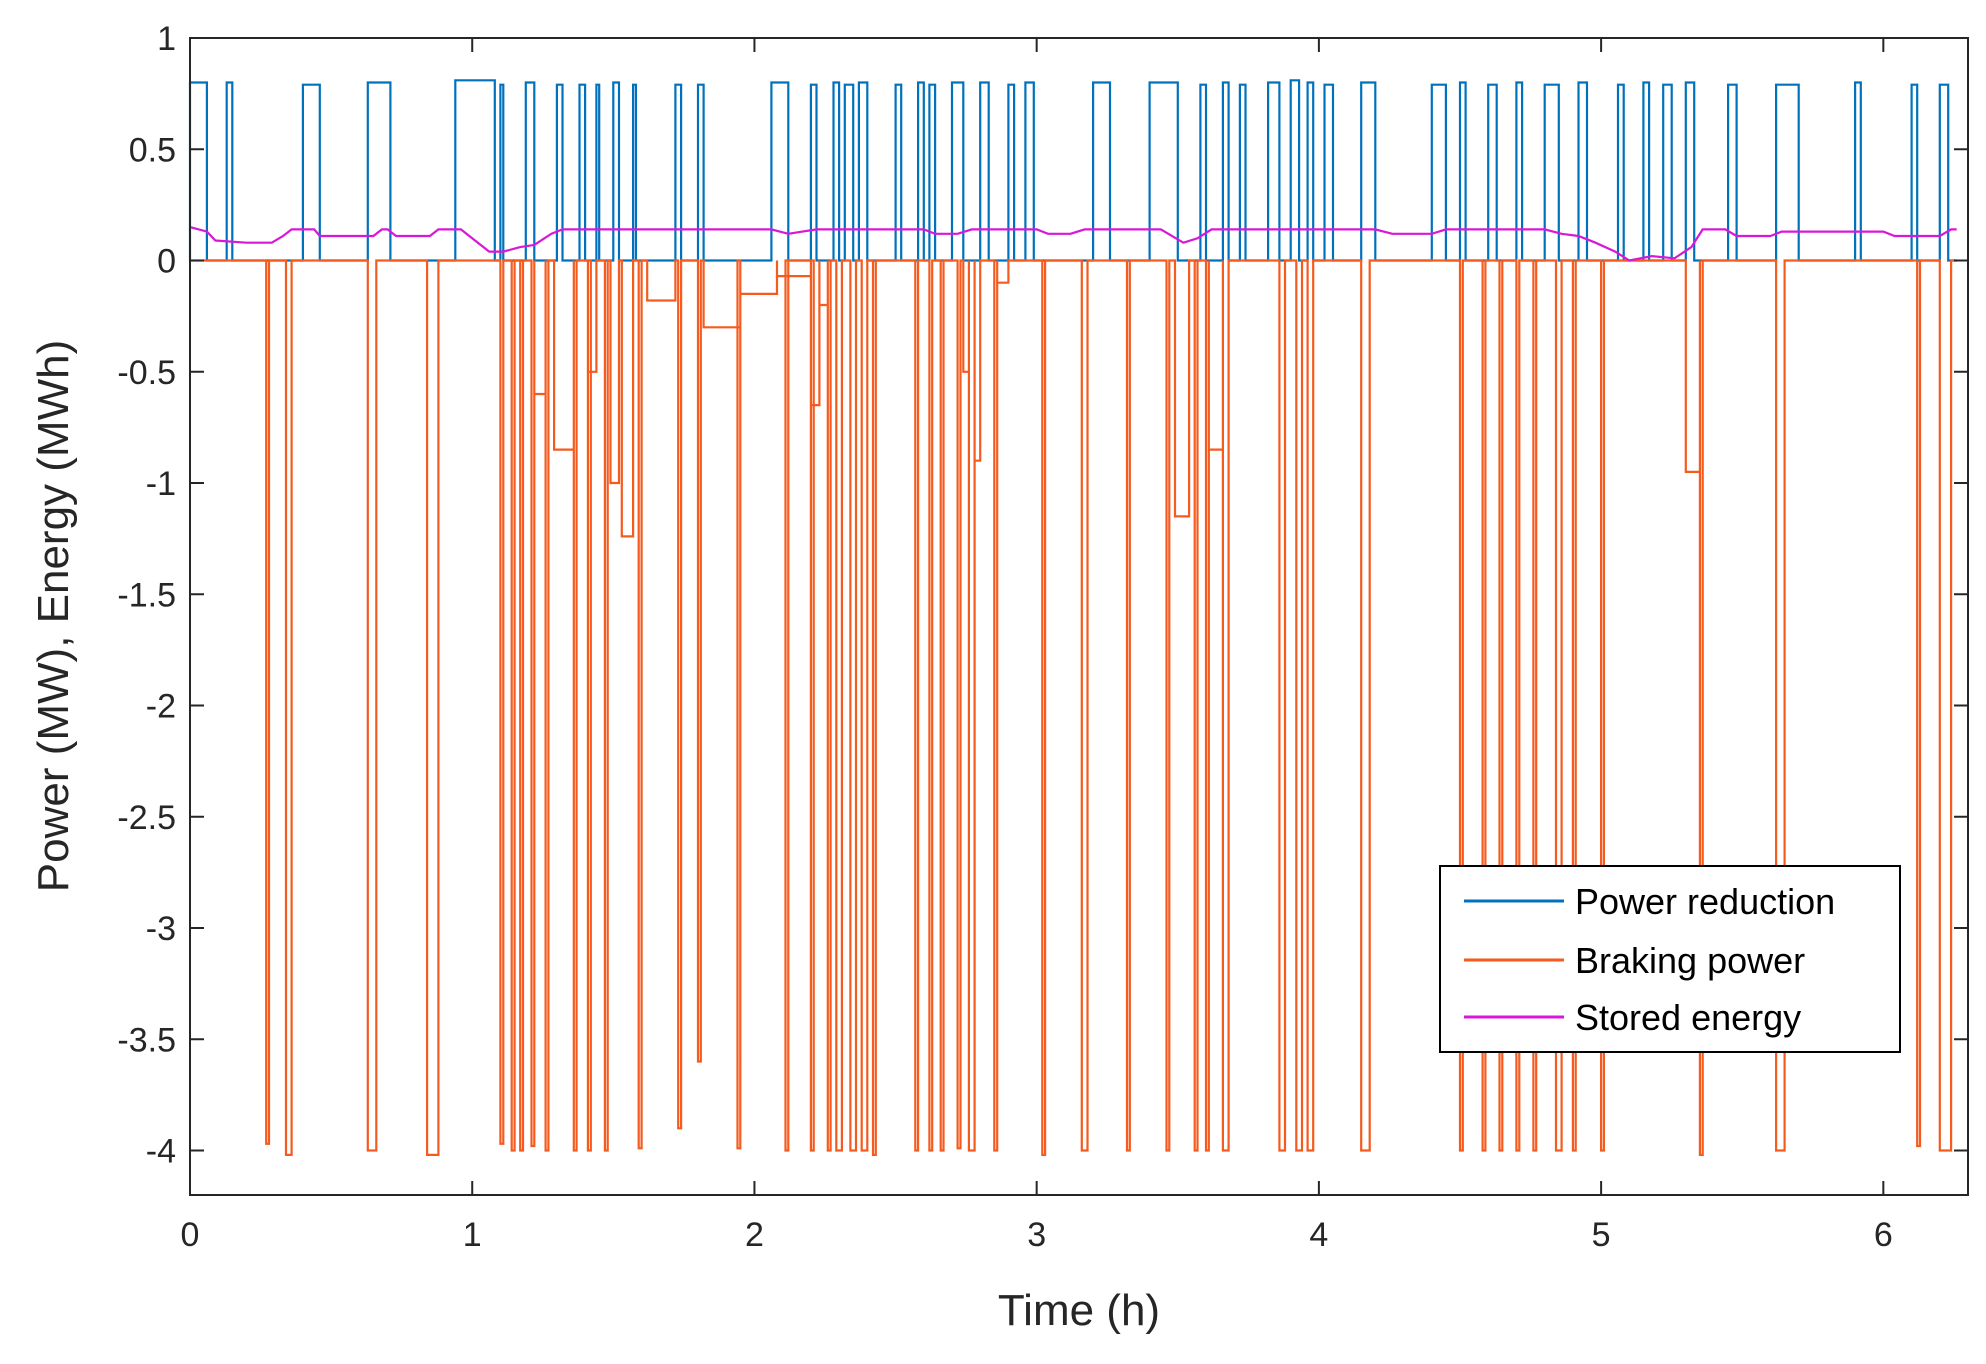 The image size is (1986, 1364). I want to click on y-tick-label: -4, so click(161, 1152).